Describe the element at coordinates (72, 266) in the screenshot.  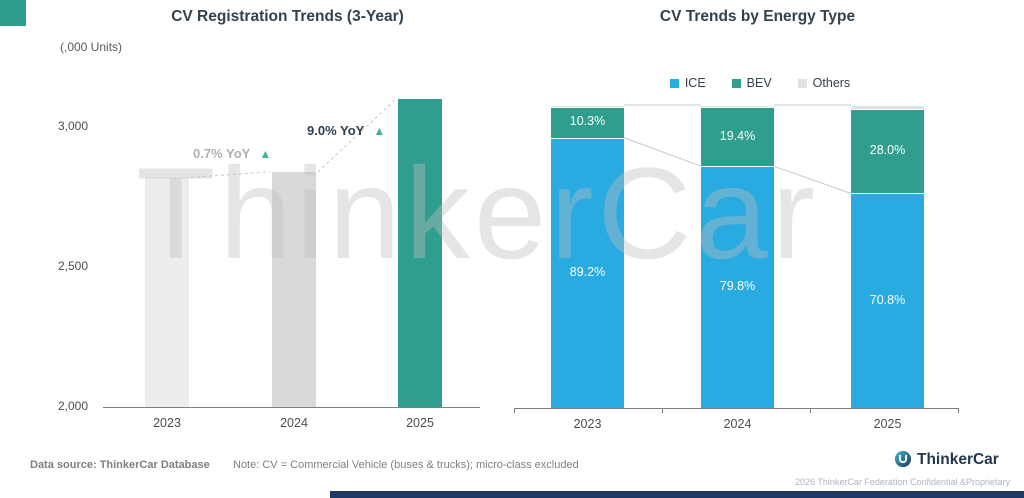
I see `y-tick-2,500: 2,500` at that location.